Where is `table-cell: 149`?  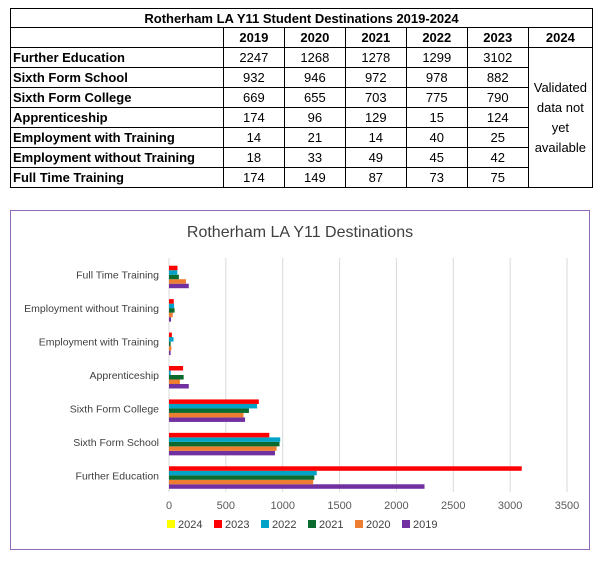 table-cell: 149 is located at coordinates (314, 177).